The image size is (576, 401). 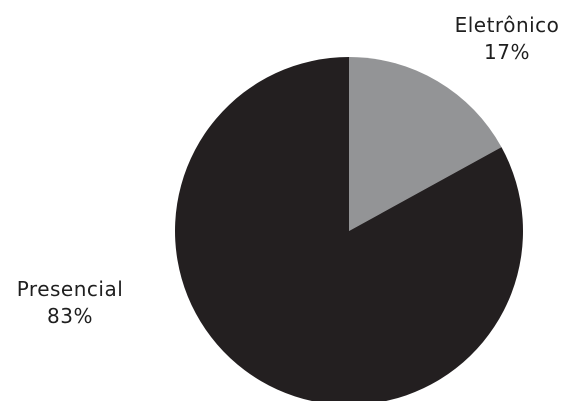 What do you see at coordinates (507, 25) in the screenshot?
I see `slice-name-eletronico: Eletrônico` at bounding box center [507, 25].